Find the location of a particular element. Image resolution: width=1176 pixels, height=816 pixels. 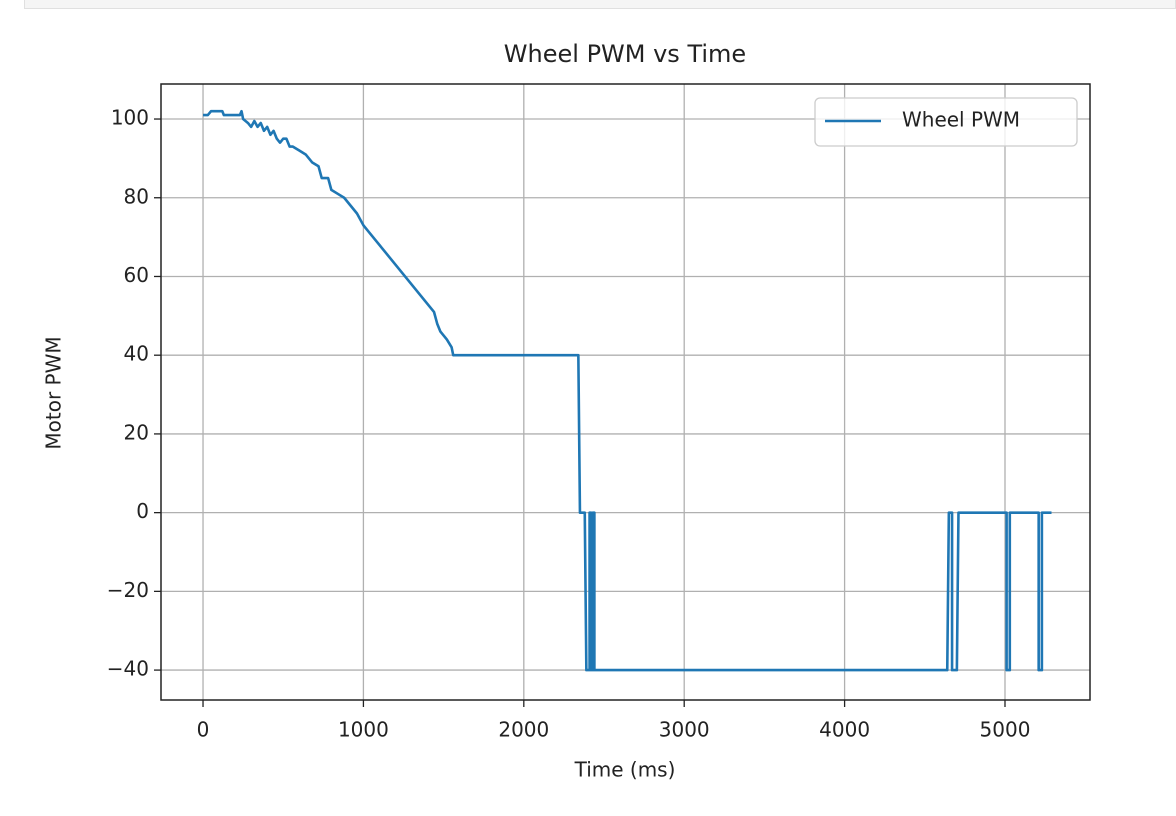

legend-label: Wheel PWM is located at coordinates (961, 120).